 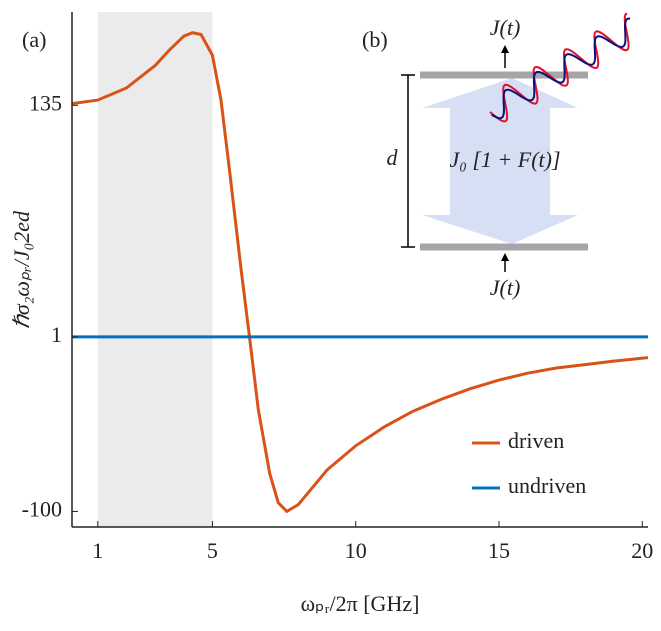 I want to click on x-tick-label: 10, so click(x=356, y=550).